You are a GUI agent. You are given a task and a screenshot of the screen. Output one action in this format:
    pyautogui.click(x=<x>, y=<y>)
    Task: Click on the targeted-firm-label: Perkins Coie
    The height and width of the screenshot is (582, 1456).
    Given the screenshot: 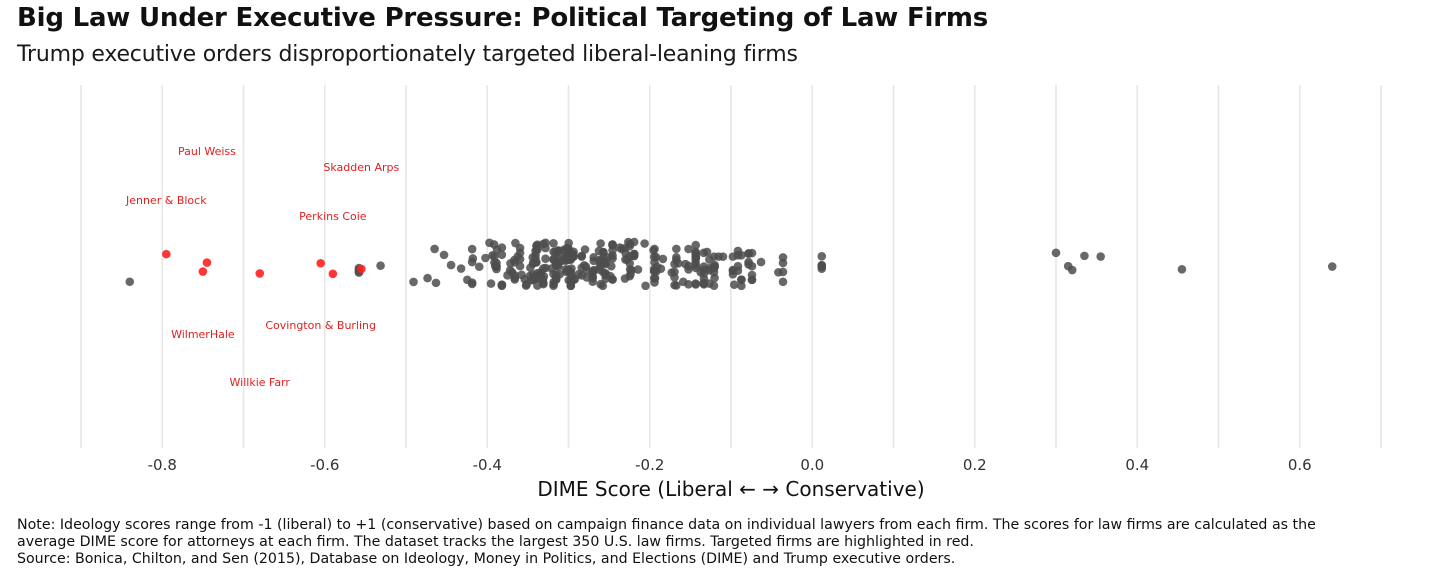 What is the action you would take?
    pyautogui.click(x=333, y=216)
    